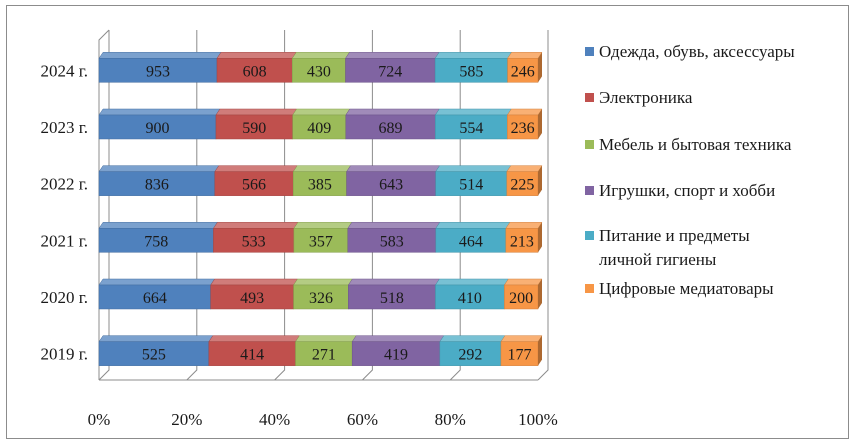 This screenshot has width=855, height=444. I want to click on data-label: 554, so click(471, 128).